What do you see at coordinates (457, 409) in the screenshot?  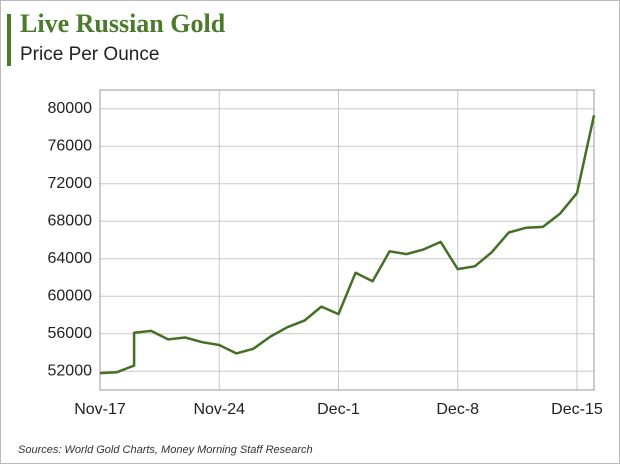 I see `x-tick-label: Dec-8` at bounding box center [457, 409].